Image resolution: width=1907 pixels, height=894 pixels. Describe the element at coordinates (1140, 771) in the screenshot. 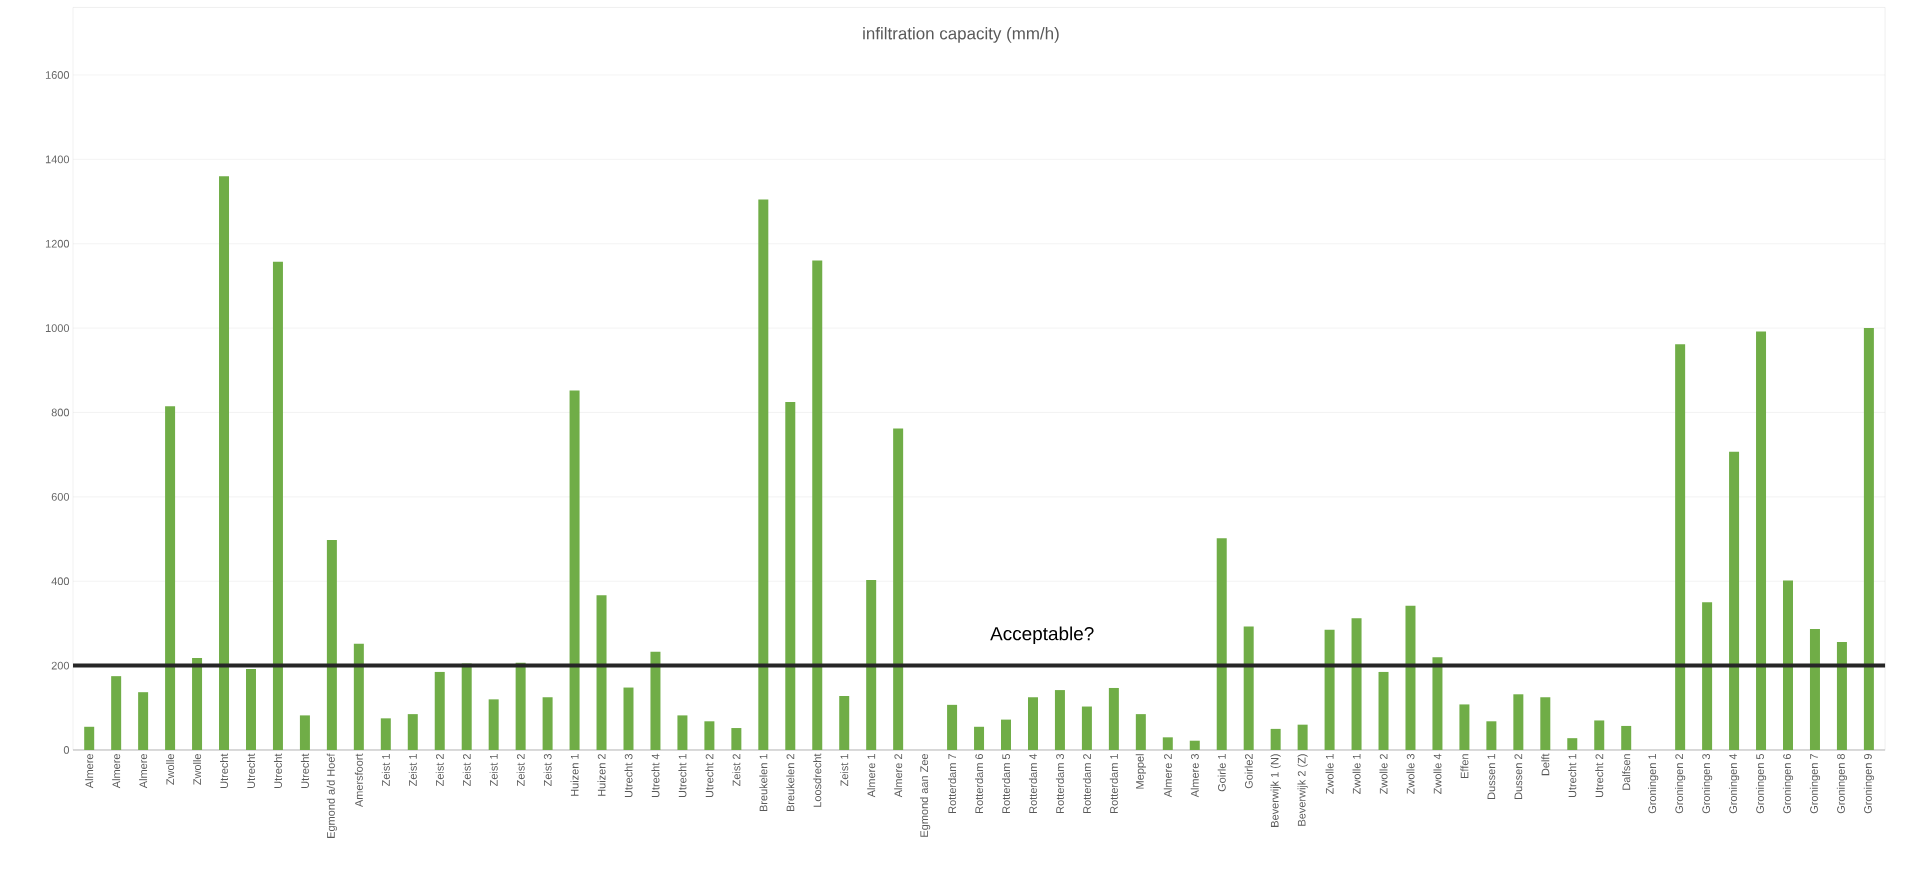

I see `x-tick-label: Meppel` at that location.